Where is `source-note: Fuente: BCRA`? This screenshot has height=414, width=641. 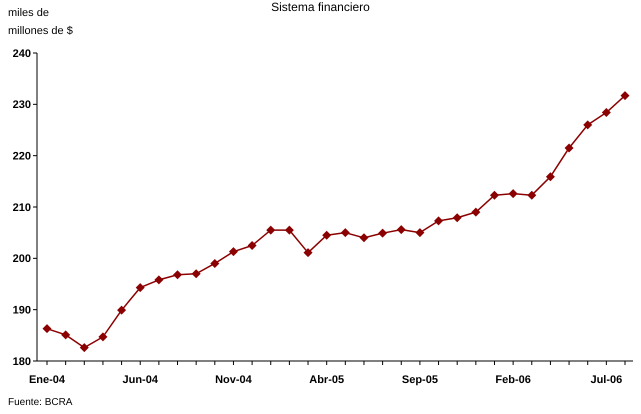
source-note: Fuente: BCRA is located at coordinates (40, 402).